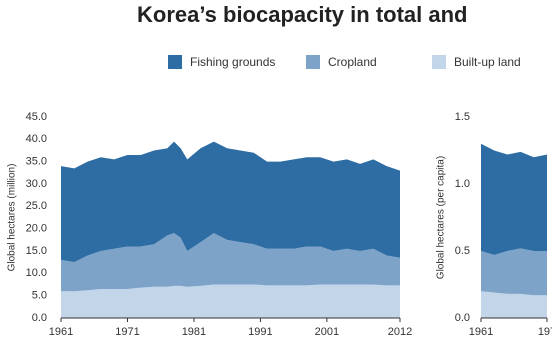 The width and height of the screenshot is (552, 345). Describe the element at coordinates (462, 184) in the screenshot. I see `y-tick-label: 1.0` at that location.